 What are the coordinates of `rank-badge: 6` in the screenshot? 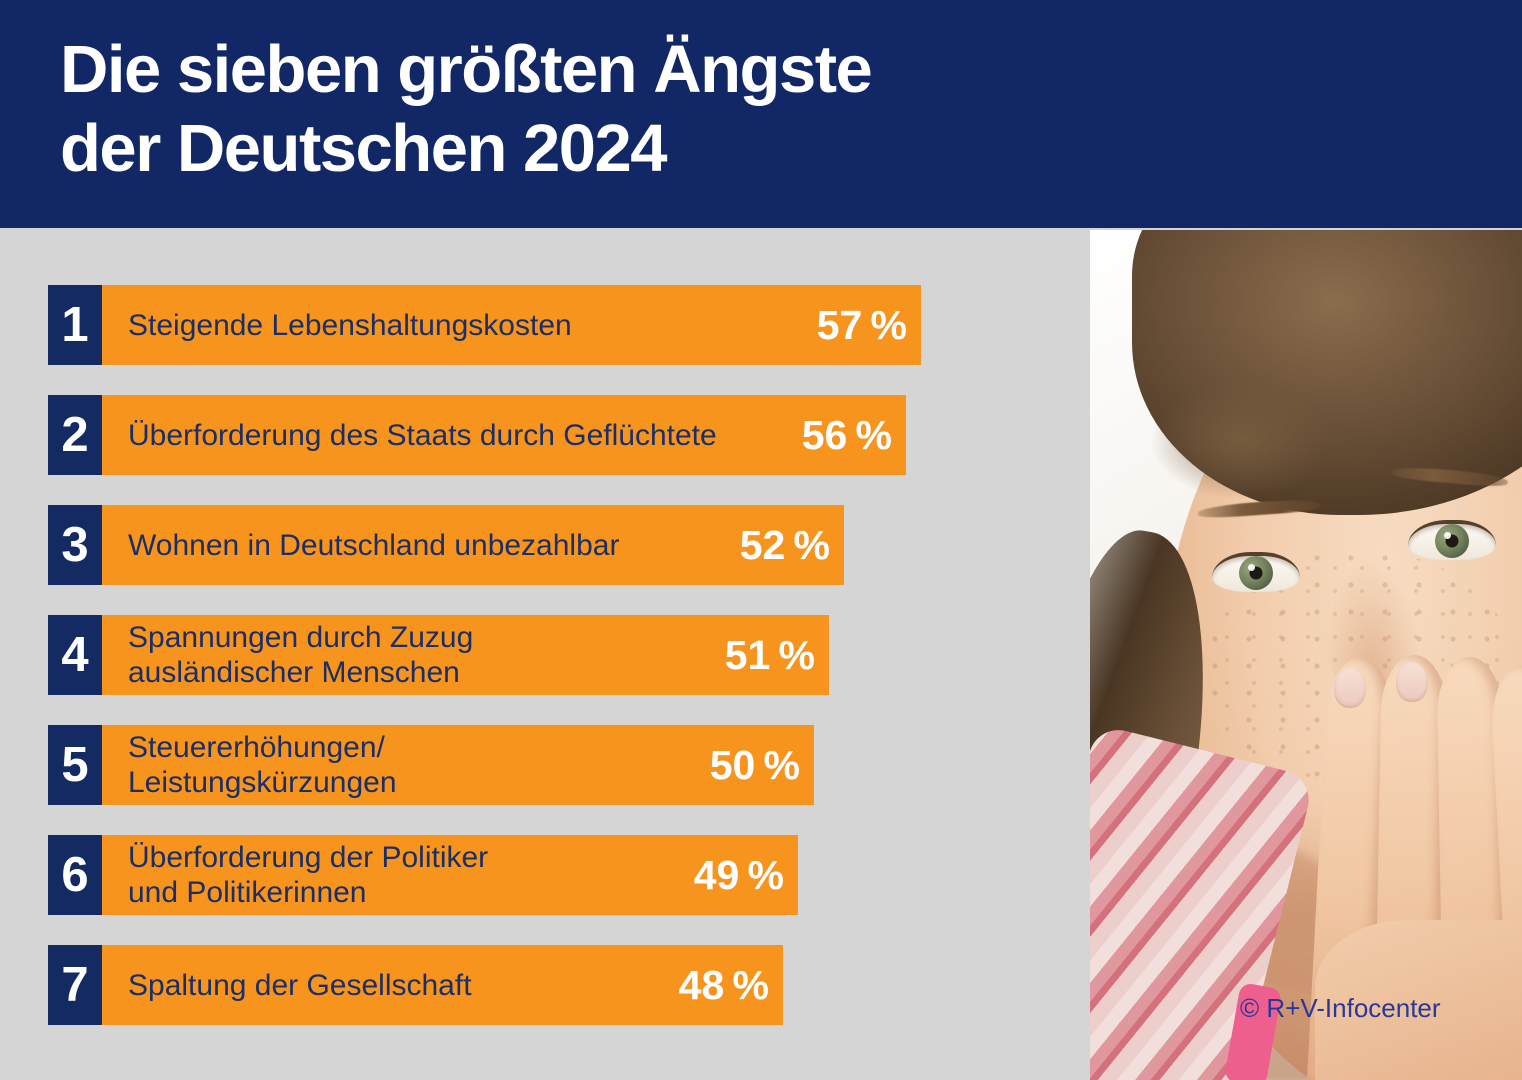 It's located at (75, 875).